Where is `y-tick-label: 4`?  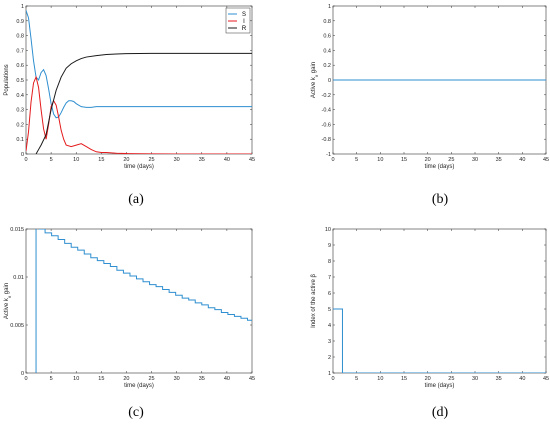
y-tick-label: 4 is located at coordinates (329, 326).